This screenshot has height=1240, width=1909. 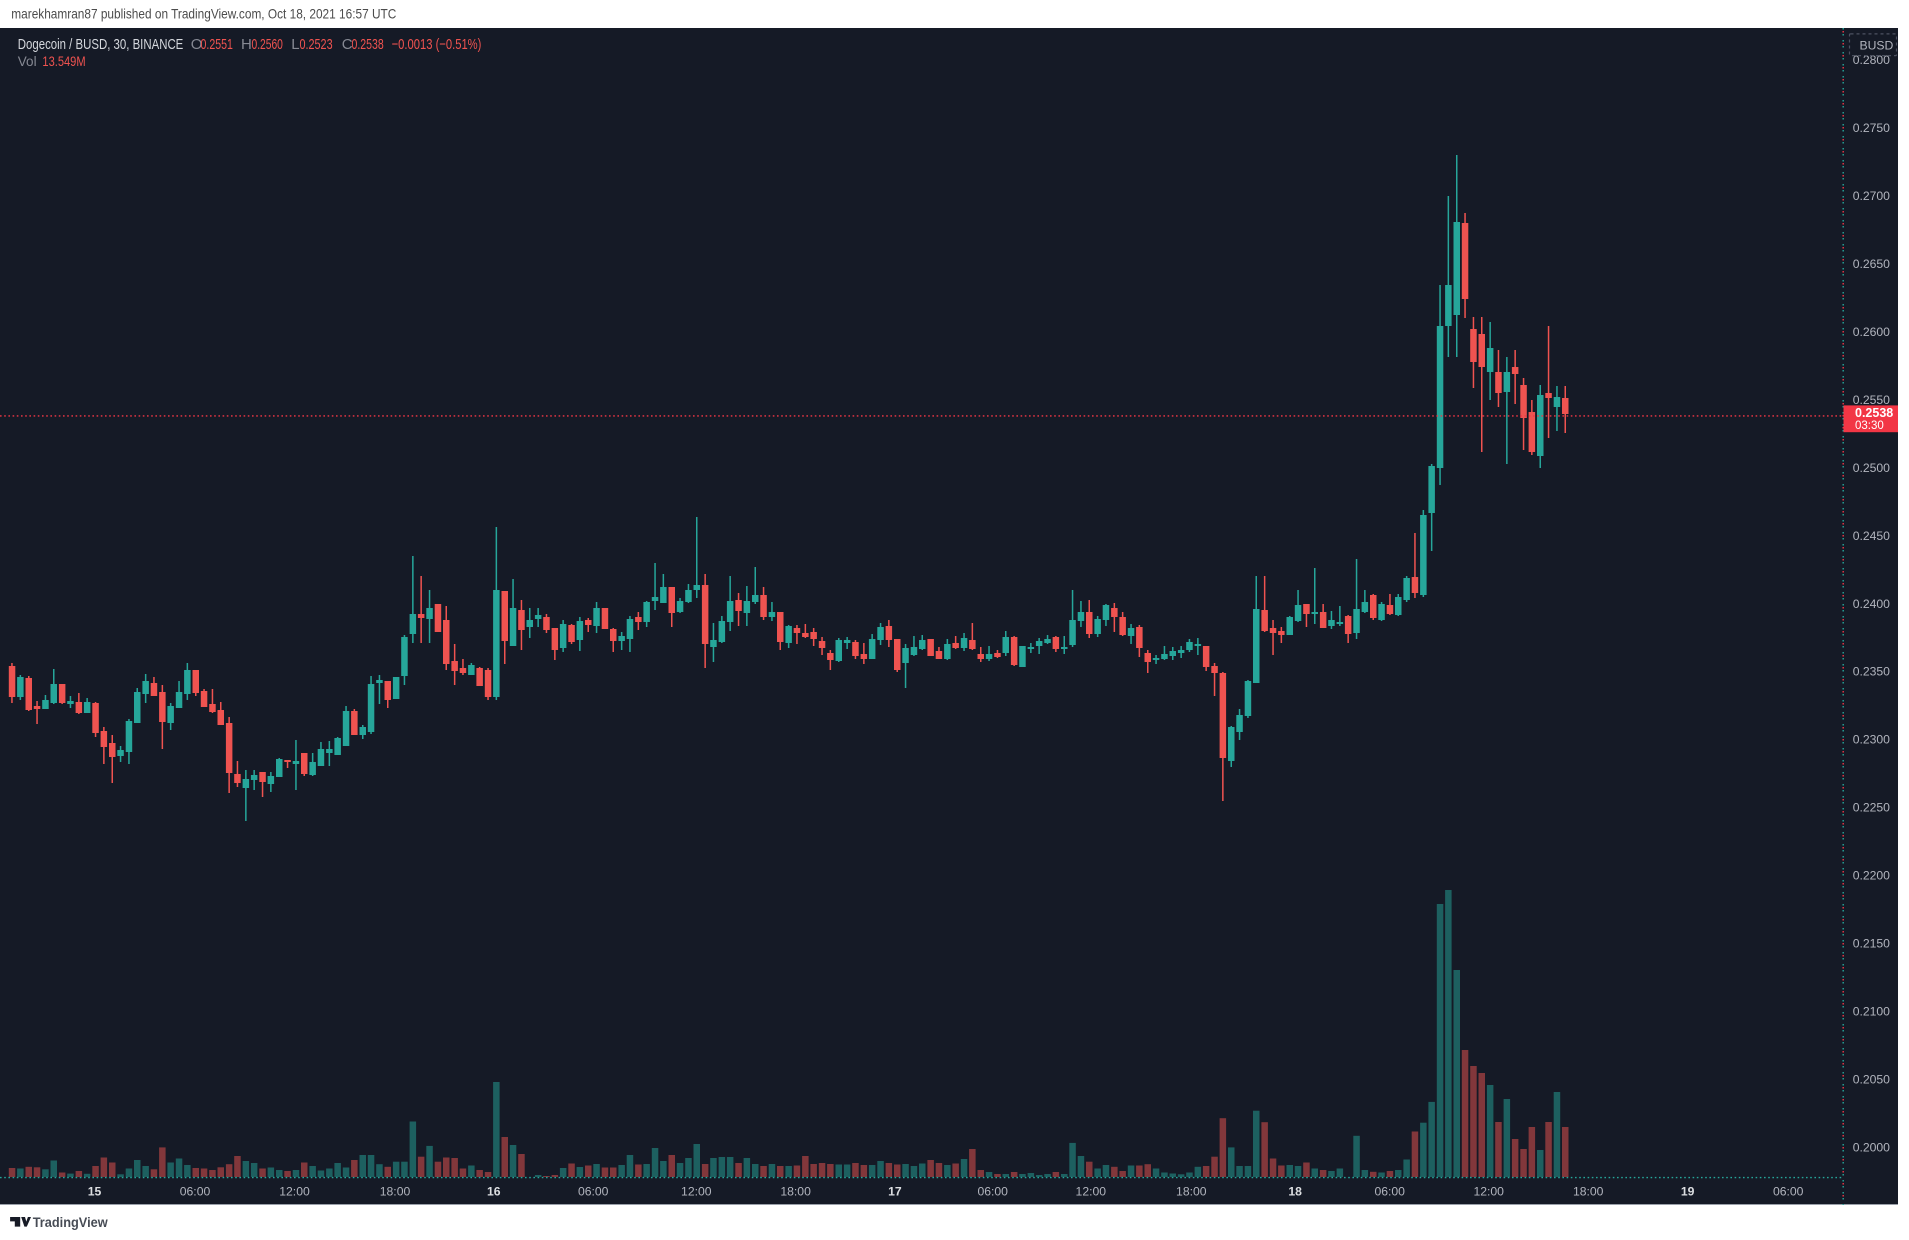 What do you see at coordinates (1871, 400) in the screenshot?
I see `svg-text: 0.2550` at bounding box center [1871, 400].